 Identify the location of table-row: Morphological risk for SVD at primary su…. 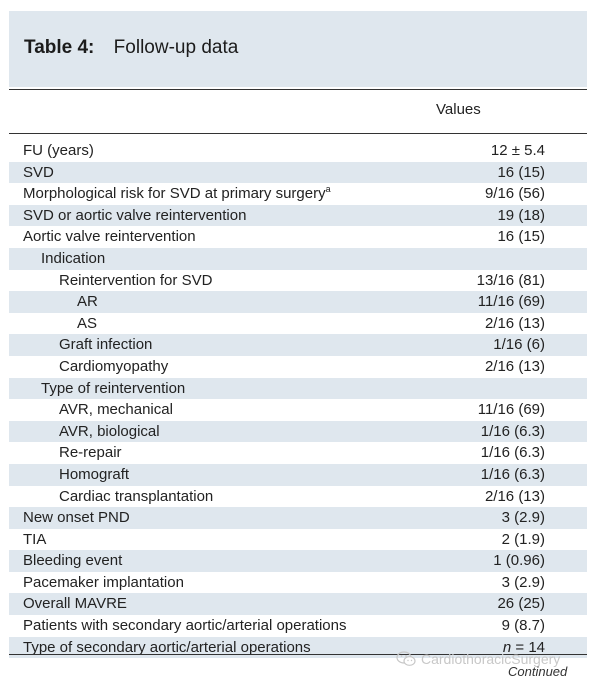
(298, 194).